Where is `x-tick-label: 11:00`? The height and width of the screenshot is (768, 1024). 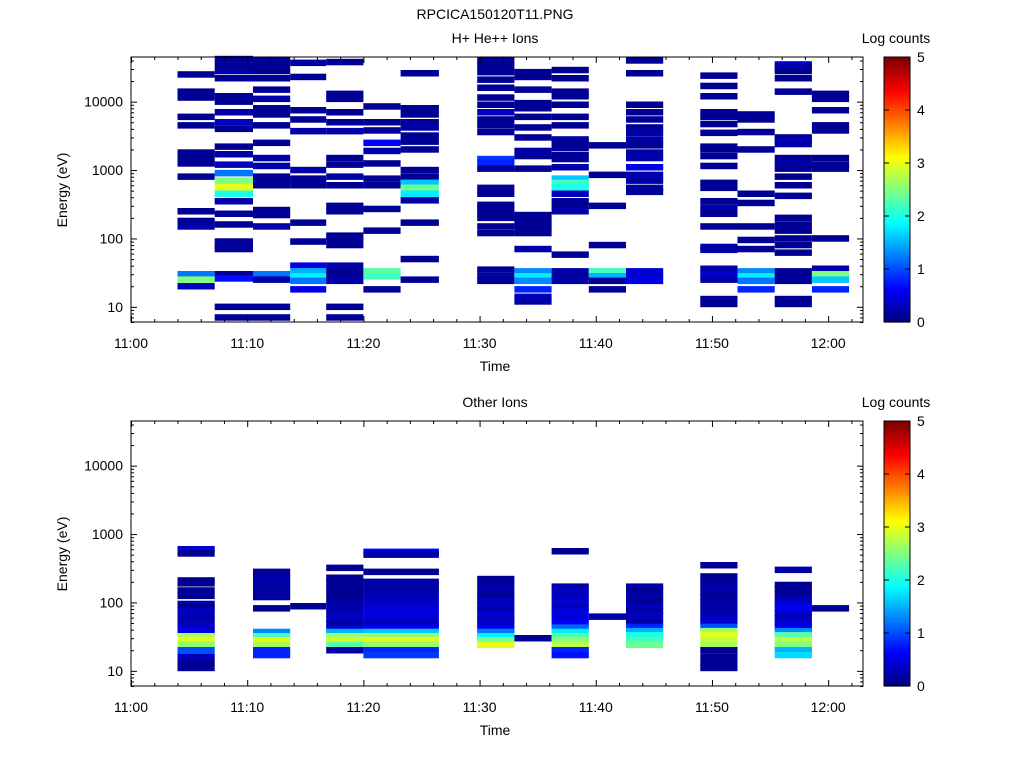
x-tick-label: 11:00 is located at coordinates (131, 343).